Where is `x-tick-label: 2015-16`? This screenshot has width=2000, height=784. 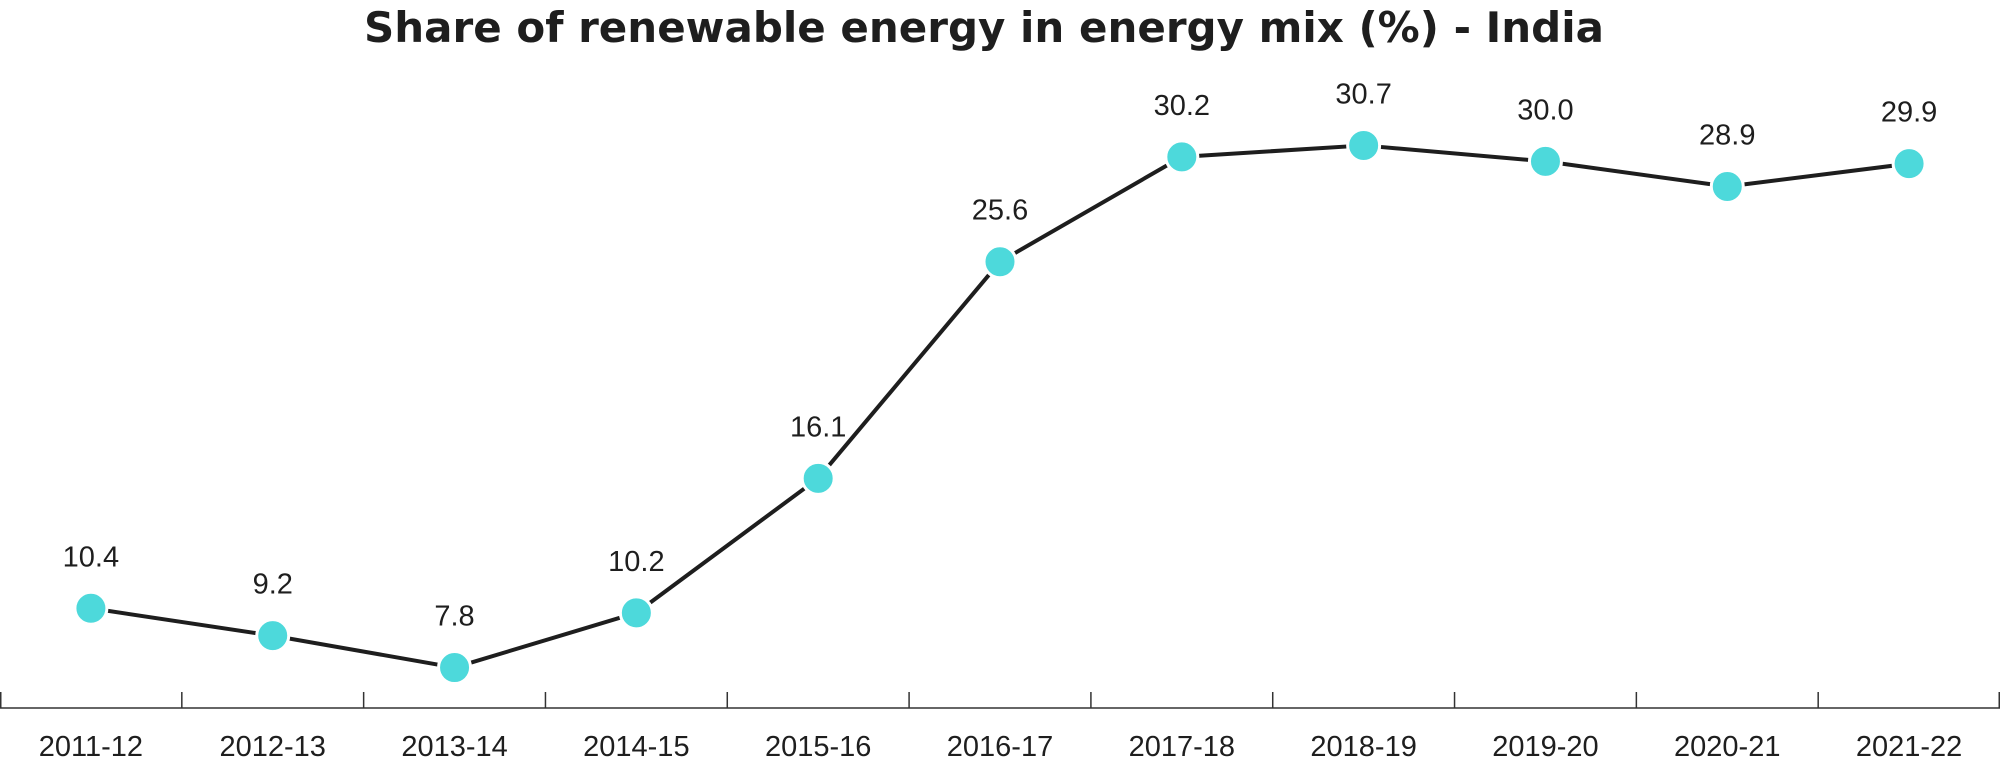
x-tick-label: 2015-16 is located at coordinates (818, 747).